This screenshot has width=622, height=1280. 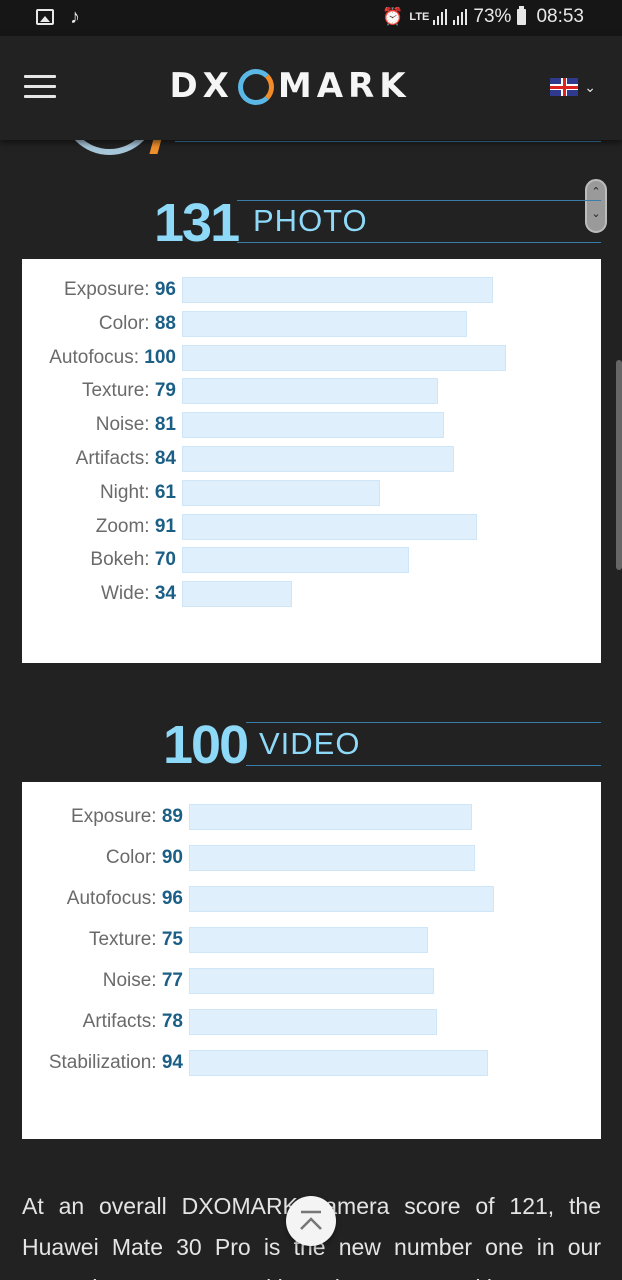 I want to click on battery-percent: 73%, so click(x=492, y=16).